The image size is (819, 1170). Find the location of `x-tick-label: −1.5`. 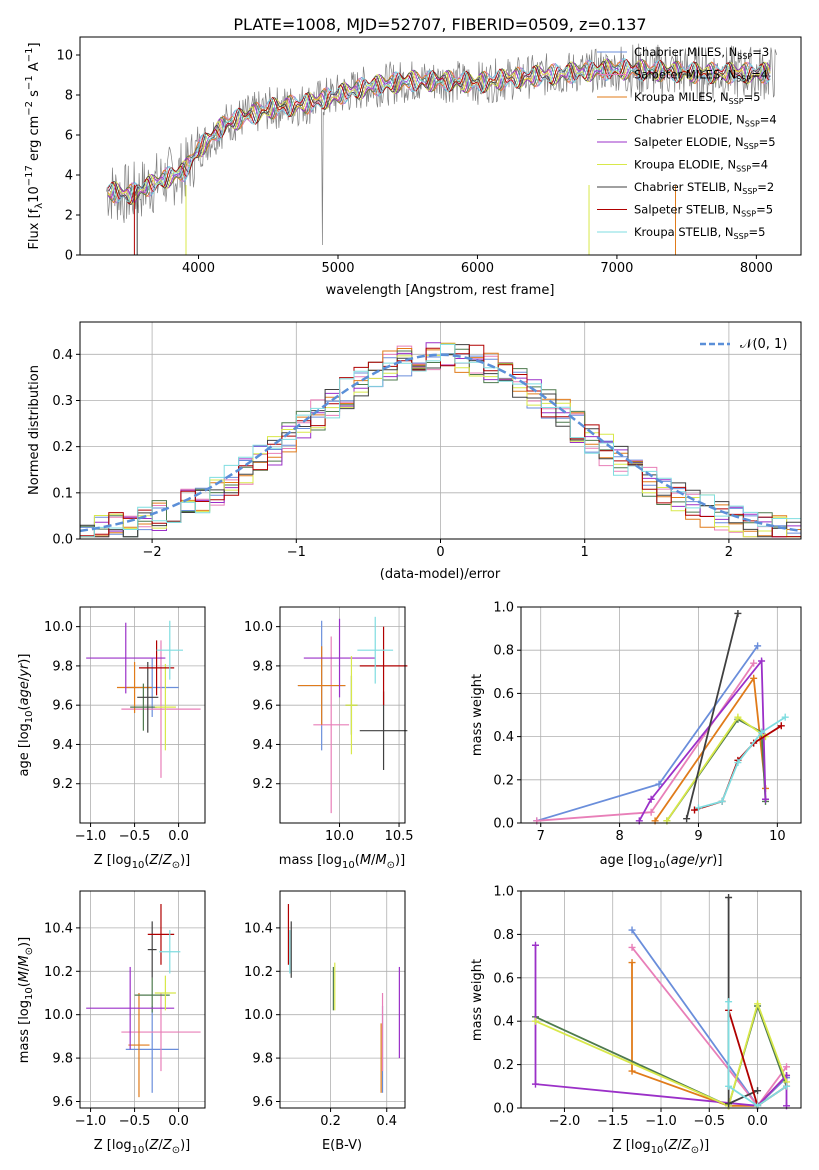

x-tick-label: −1.5 is located at coordinates (613, 1121).